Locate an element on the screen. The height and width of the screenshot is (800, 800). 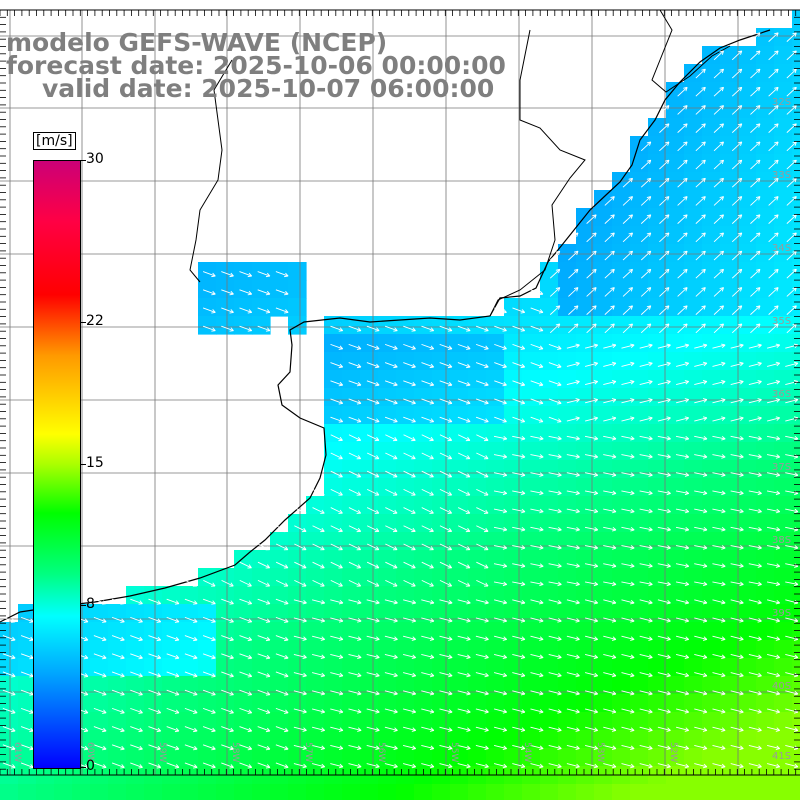
latitude-label: 33S is located at coordinates (782, 175).